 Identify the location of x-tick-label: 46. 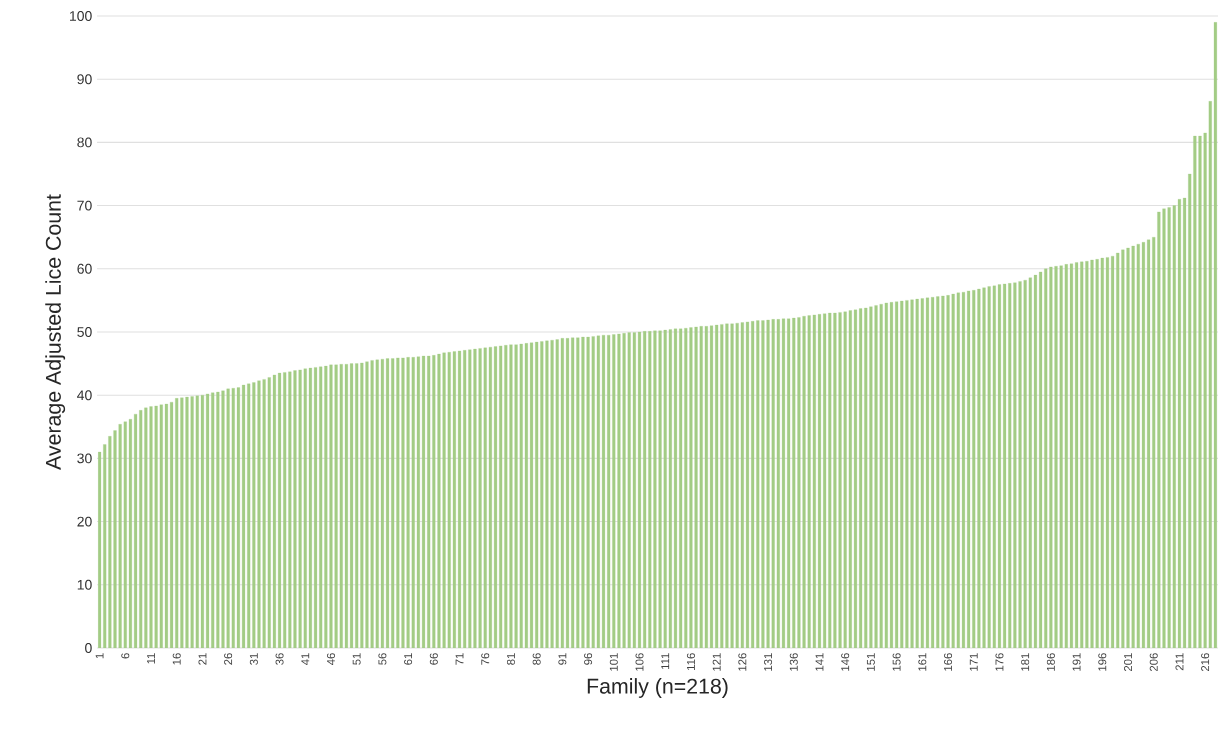
(330, 659).